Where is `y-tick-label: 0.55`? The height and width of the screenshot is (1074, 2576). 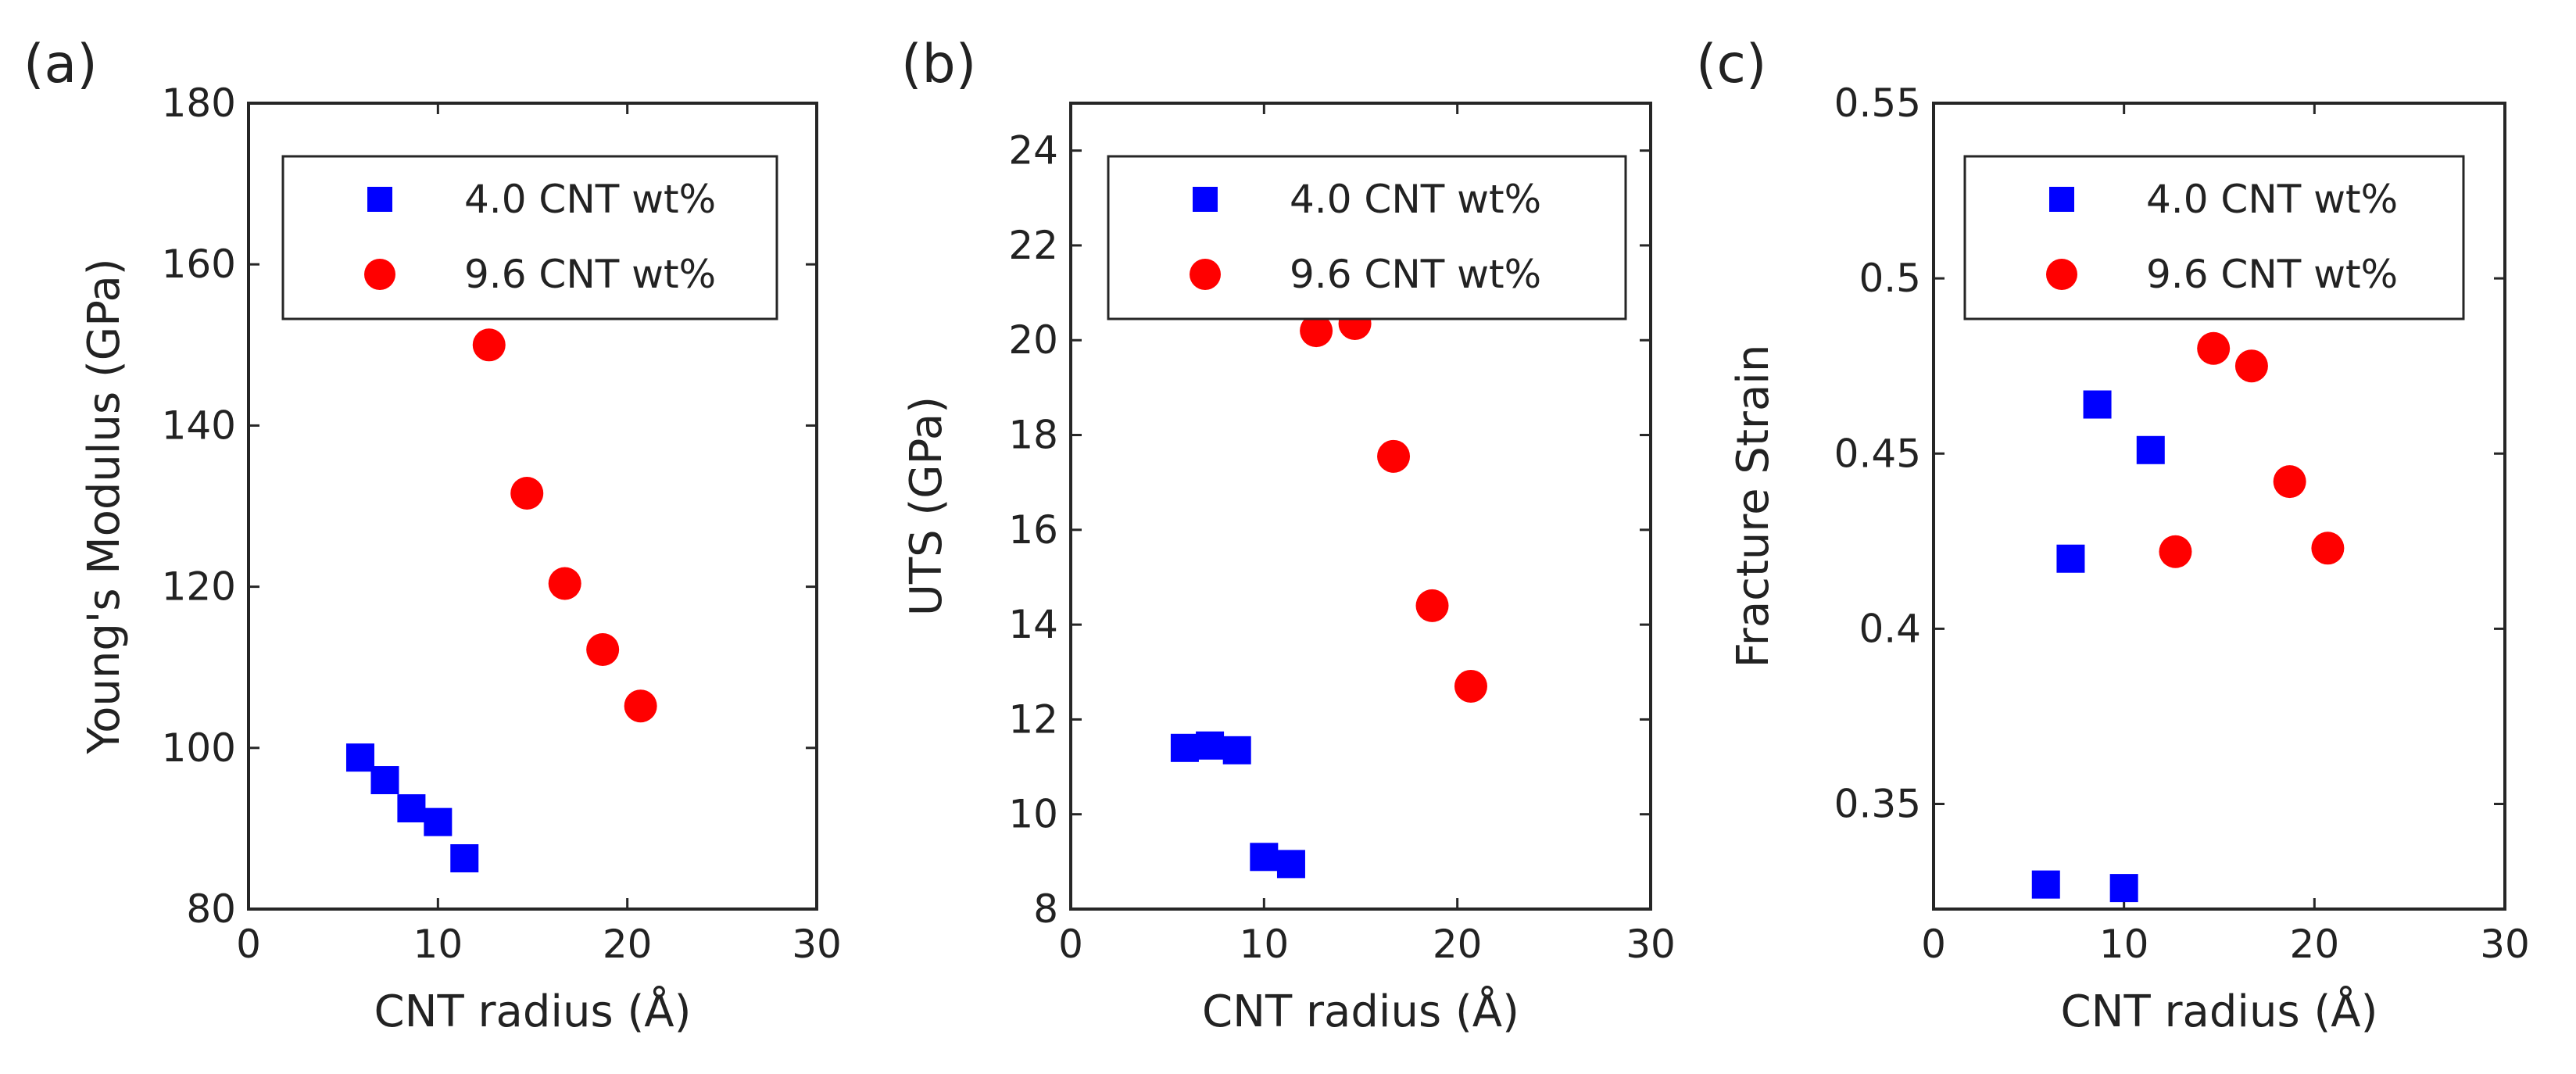 y-tick-label: 0.55 is located at coordinates (1877, 103).